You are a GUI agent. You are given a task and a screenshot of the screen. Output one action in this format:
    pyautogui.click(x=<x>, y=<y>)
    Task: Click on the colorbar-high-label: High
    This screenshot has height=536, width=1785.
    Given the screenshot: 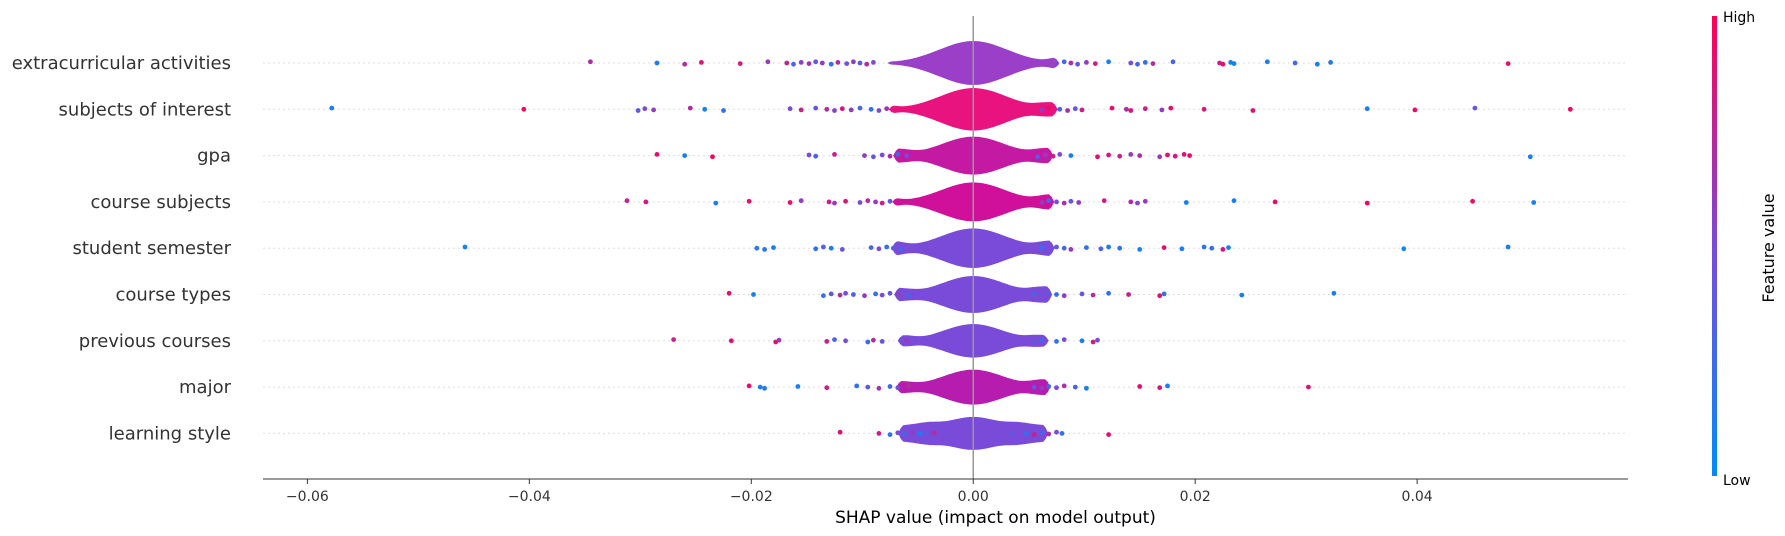 What is the action you would take?
    pyautogui.click(x=1739, y=18)
    